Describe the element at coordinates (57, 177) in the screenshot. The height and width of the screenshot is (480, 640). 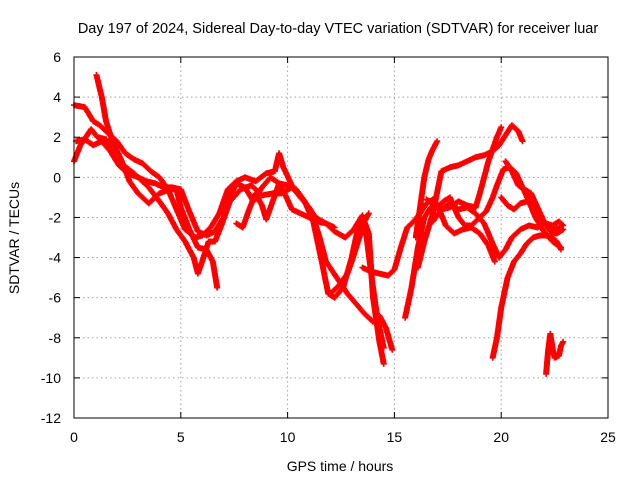
I see `y-tick-label: 0` at that location.